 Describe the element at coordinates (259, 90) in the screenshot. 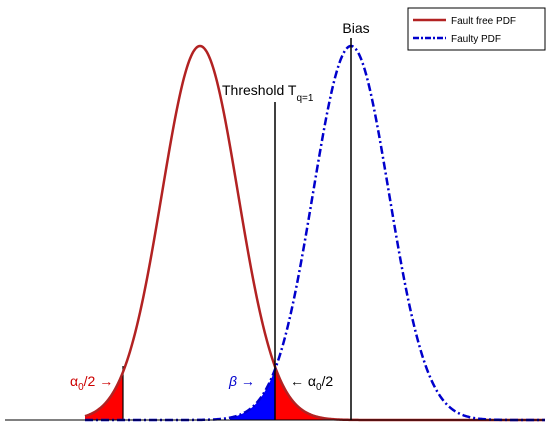

I see `threshold-text: Threshold T` at that location.